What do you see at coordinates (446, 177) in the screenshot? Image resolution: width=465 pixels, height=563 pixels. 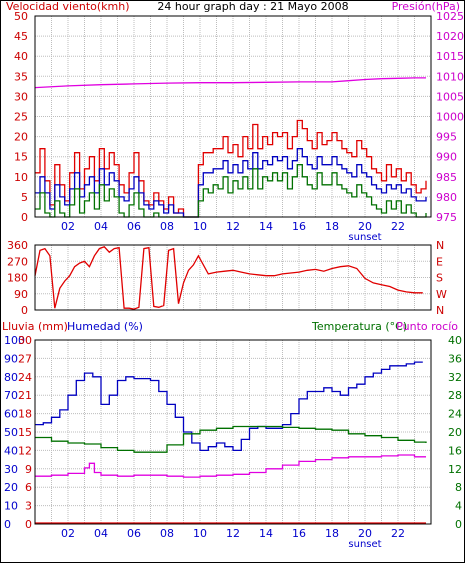 I see `y2-tick-label: 985` at bounding box center [446, 177].